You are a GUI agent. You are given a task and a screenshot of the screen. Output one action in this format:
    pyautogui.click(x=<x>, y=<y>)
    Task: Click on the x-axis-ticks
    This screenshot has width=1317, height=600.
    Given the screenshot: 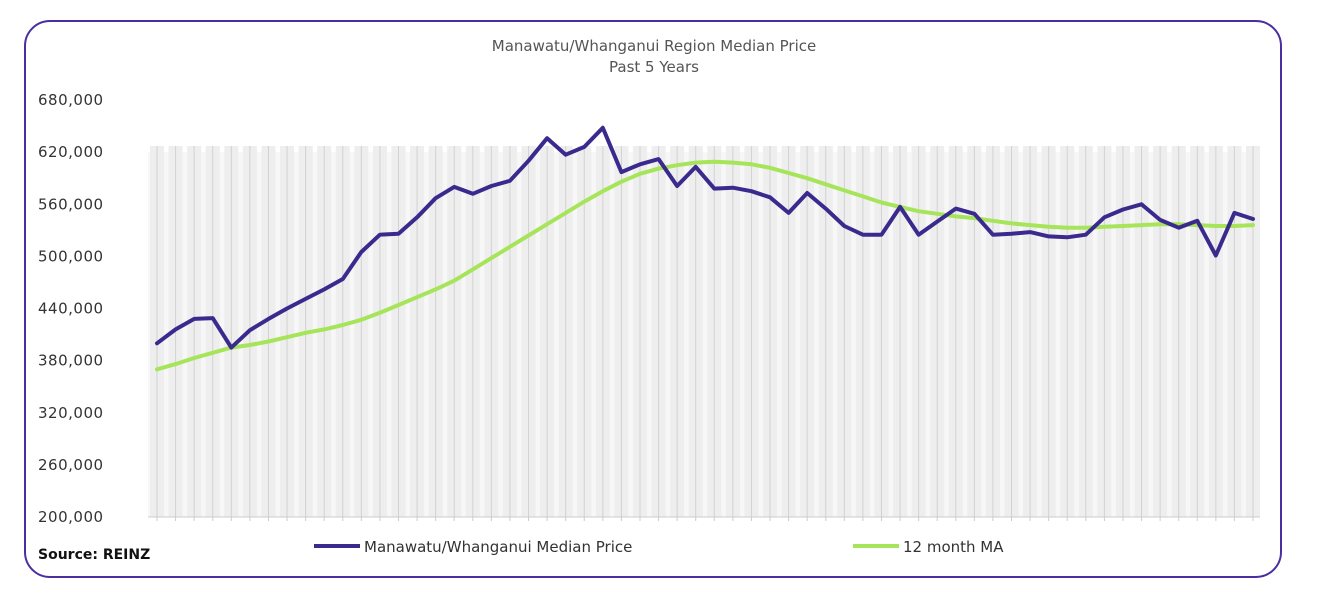 What is the action you would take?
    pyautogui.click(x=705, y=519)
    